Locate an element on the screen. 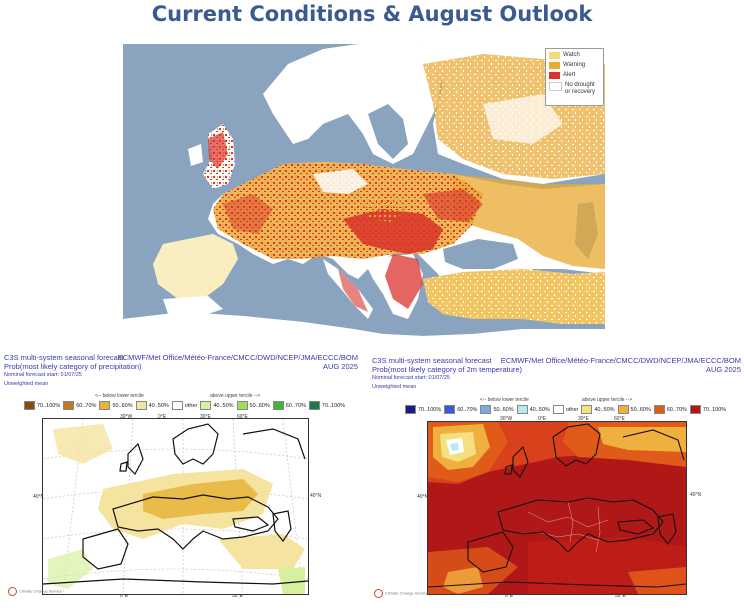 This screenshot has width=744, height=612. temp-shading is located at coordinates (557, 508).